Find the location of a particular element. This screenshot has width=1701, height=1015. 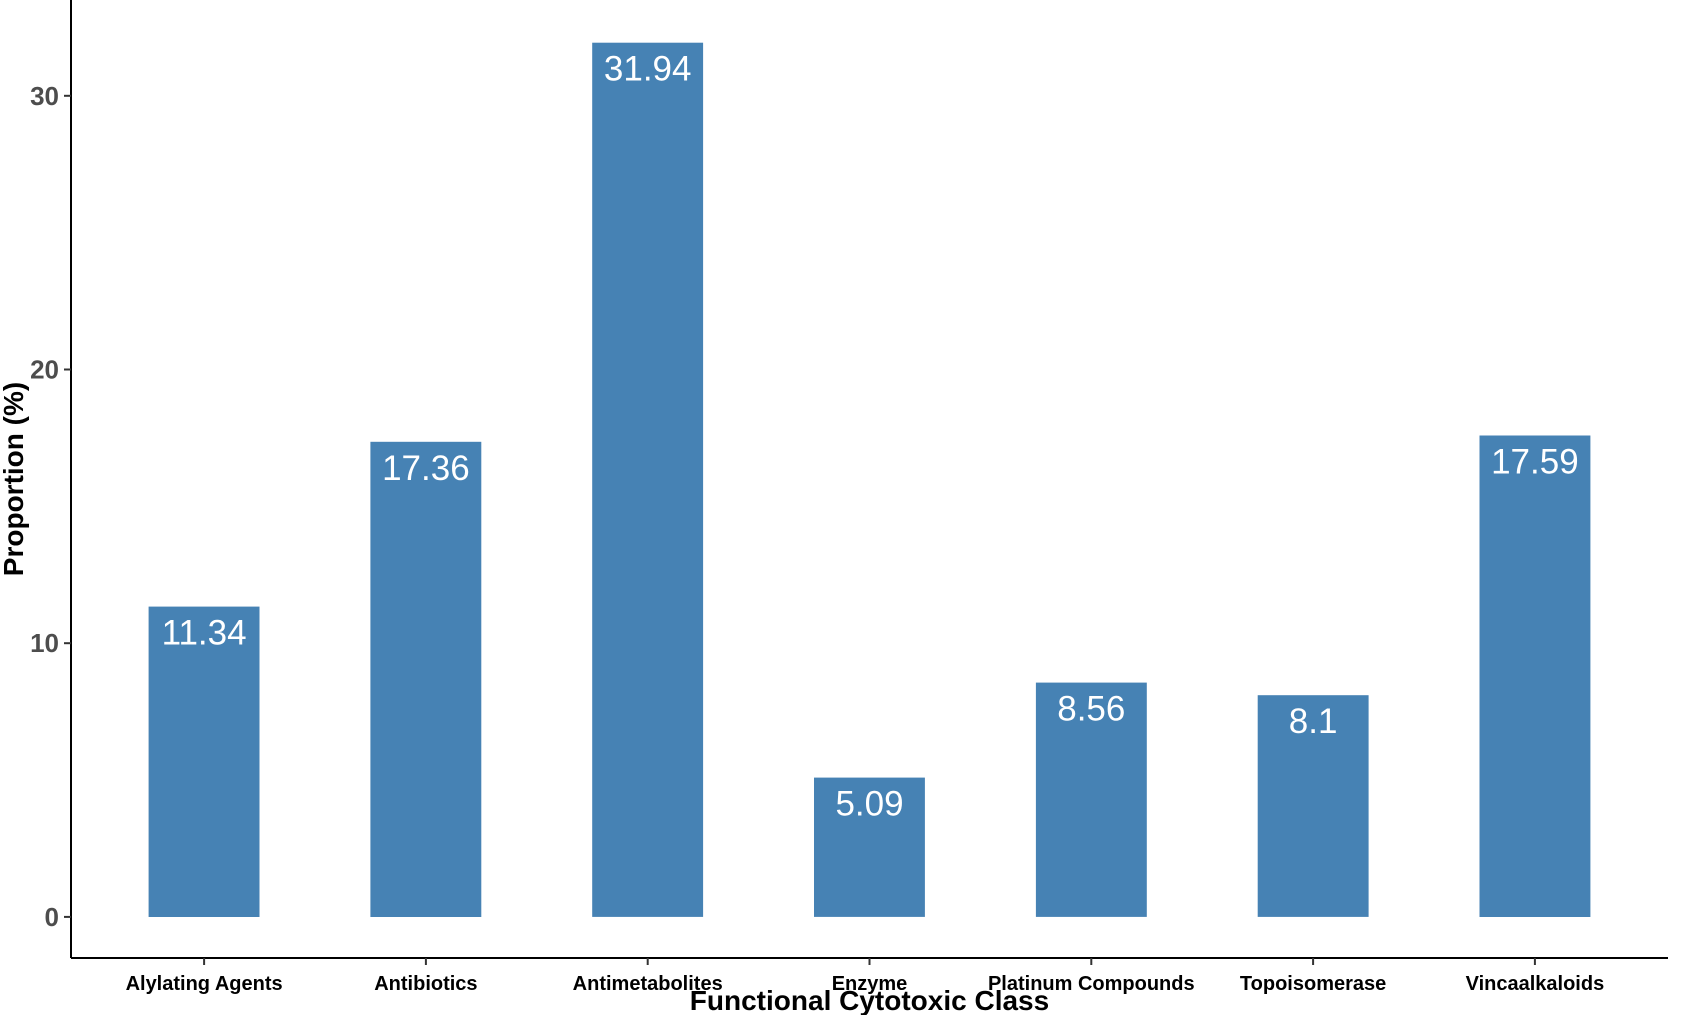

y-tick-label-1: 10 is located at coordinates (44, 643).